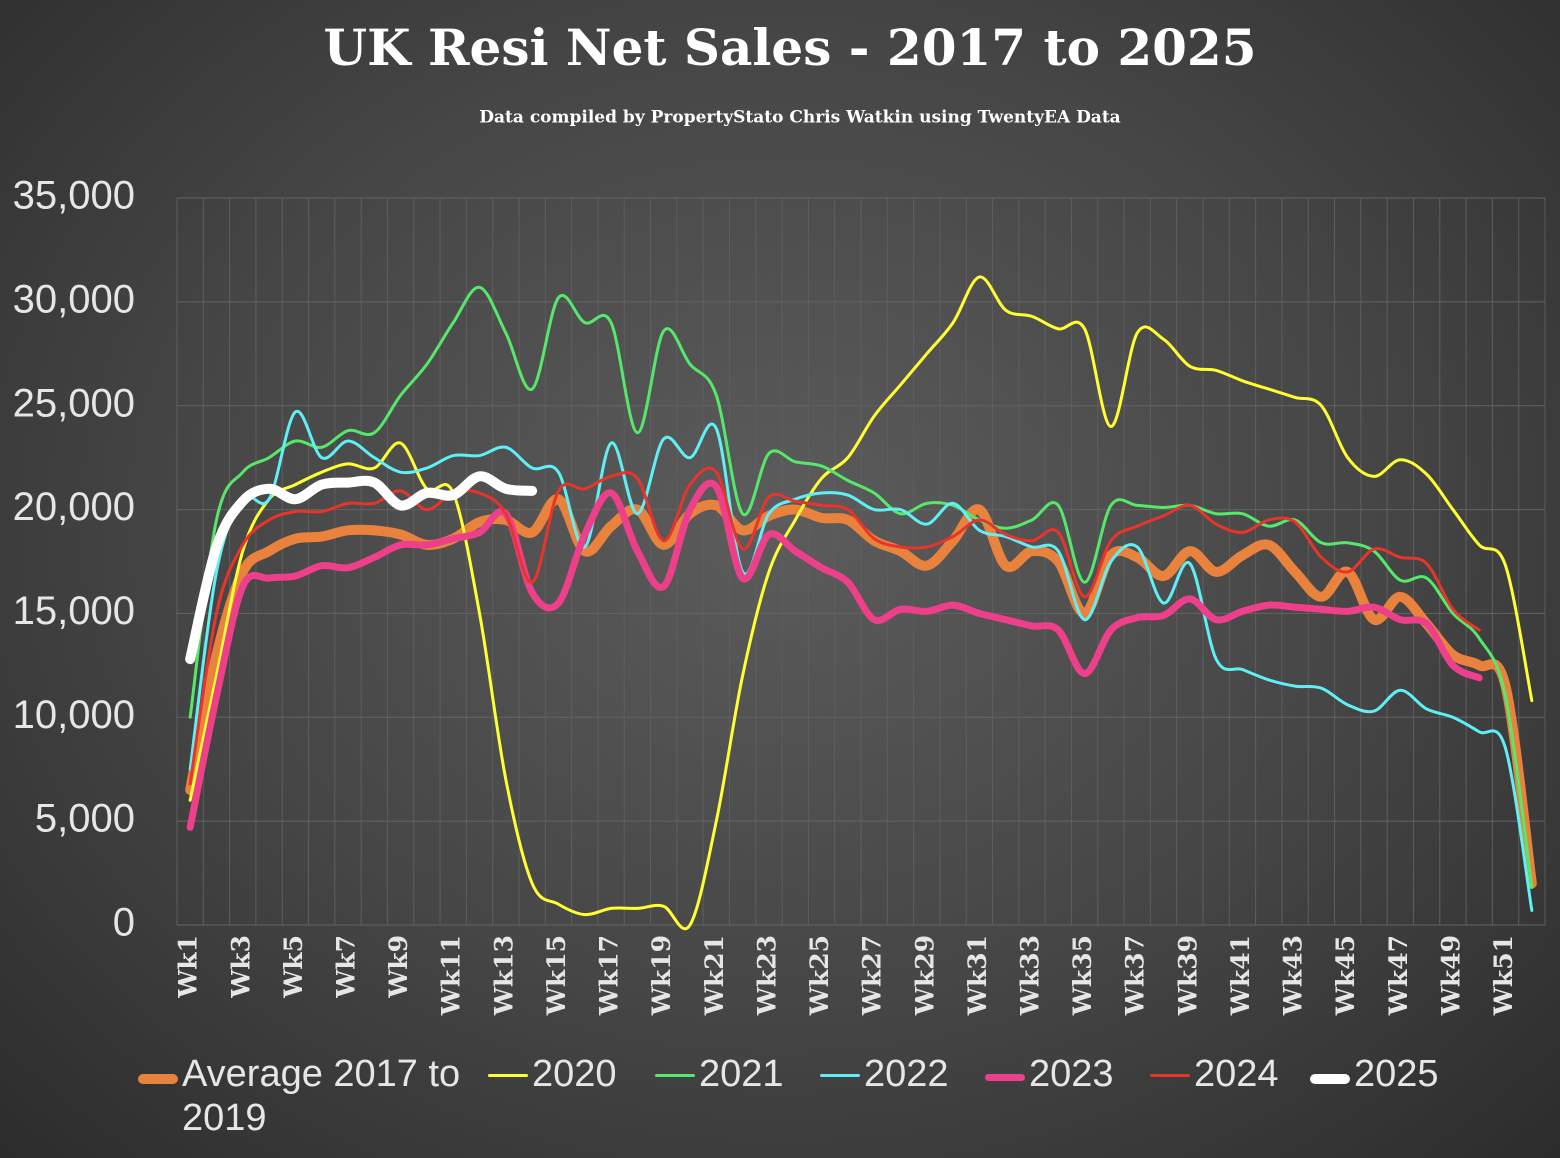 The height and width of the screenshot is (1158, 1560). Describe the element at coordinates (1187, 975) in the screenshot. I see `x-tick-label: Wk39` at that location.